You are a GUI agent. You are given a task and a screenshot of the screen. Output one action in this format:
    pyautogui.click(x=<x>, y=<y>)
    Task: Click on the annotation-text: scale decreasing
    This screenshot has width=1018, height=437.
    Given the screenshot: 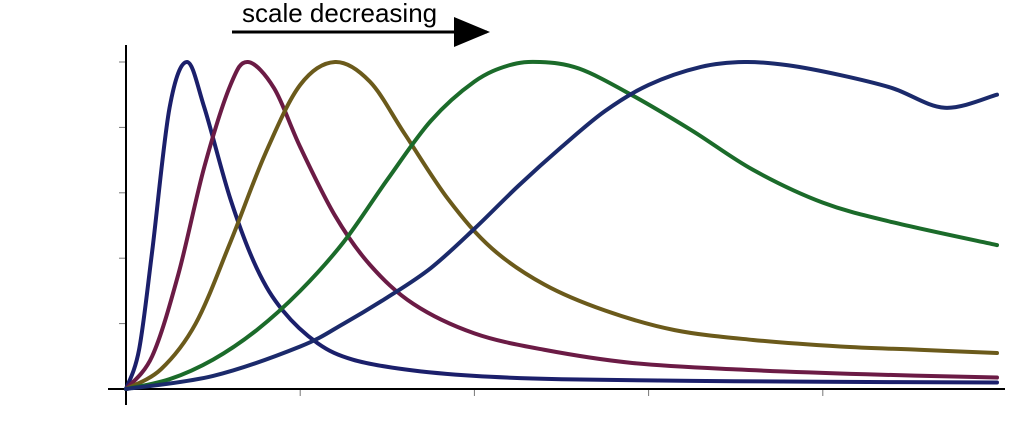 What is the action you would take?
    pyautogui.click(x=339, y=14)
    